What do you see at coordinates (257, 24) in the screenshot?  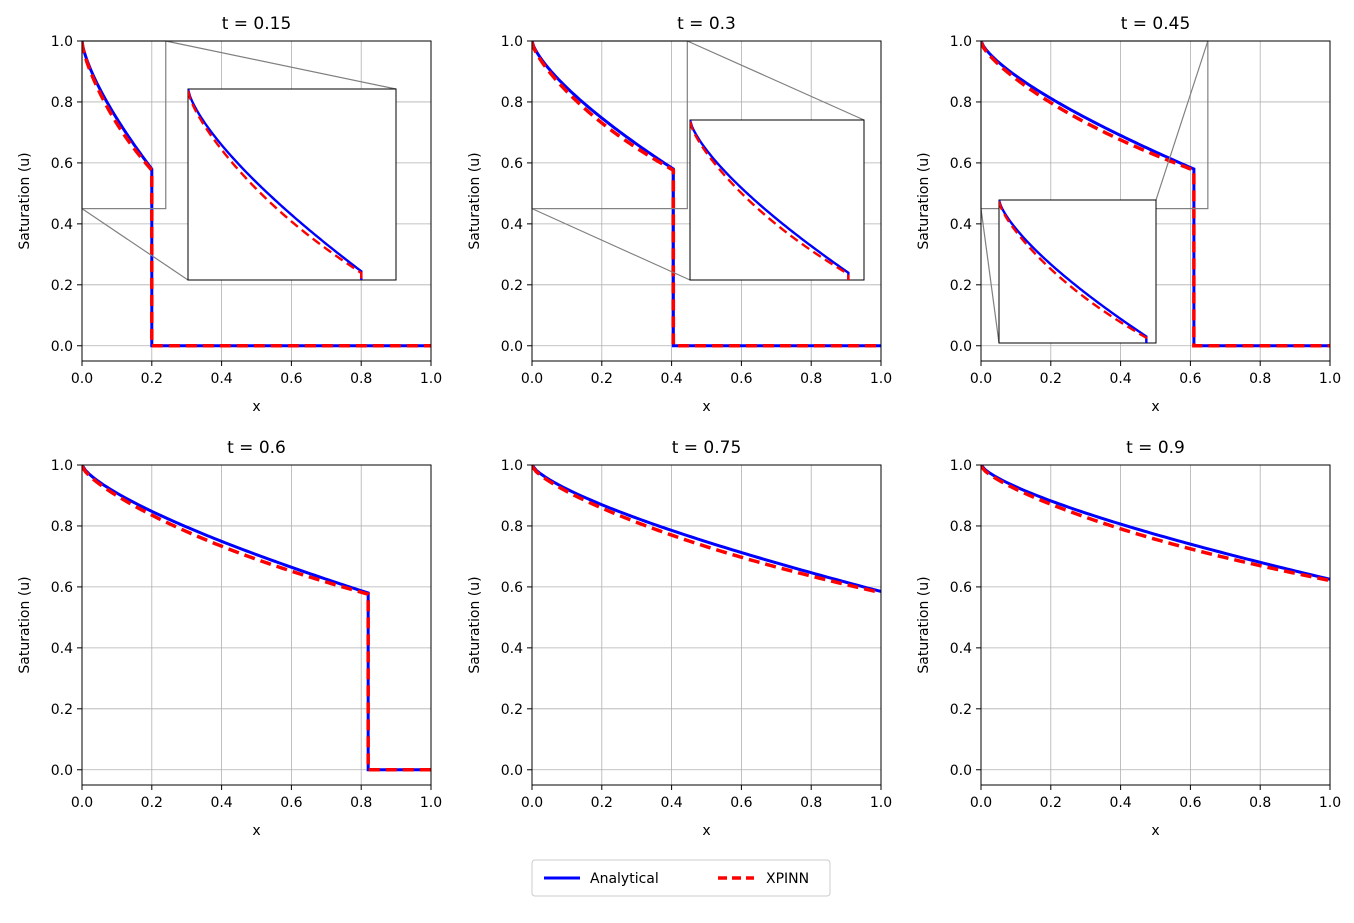 I see `subplot-title: t = 0.15` at bounding box center [257, 24].